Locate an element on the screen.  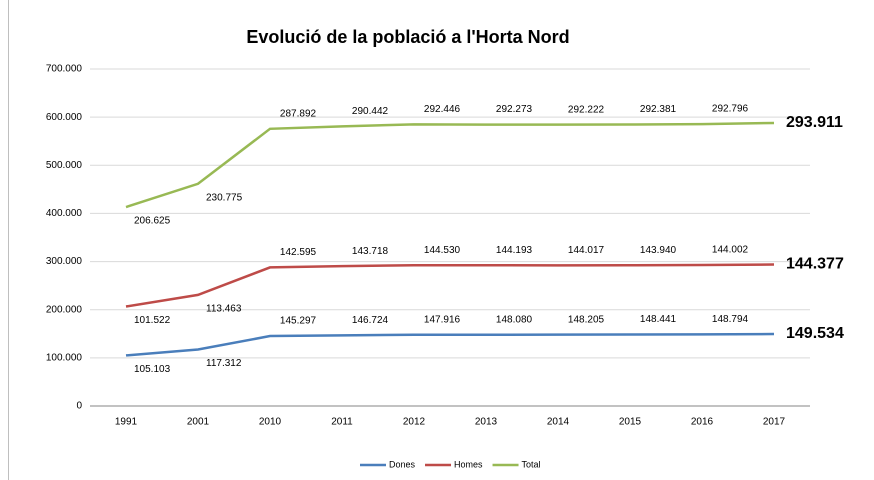
legend-label: Dones is located at coordinates (402, 464).